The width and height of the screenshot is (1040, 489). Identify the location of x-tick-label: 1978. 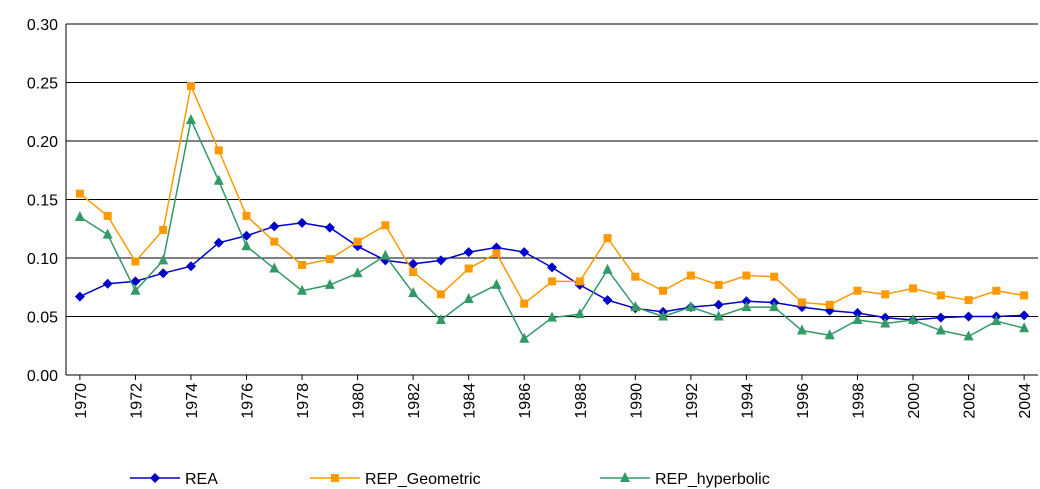
(303, 401).